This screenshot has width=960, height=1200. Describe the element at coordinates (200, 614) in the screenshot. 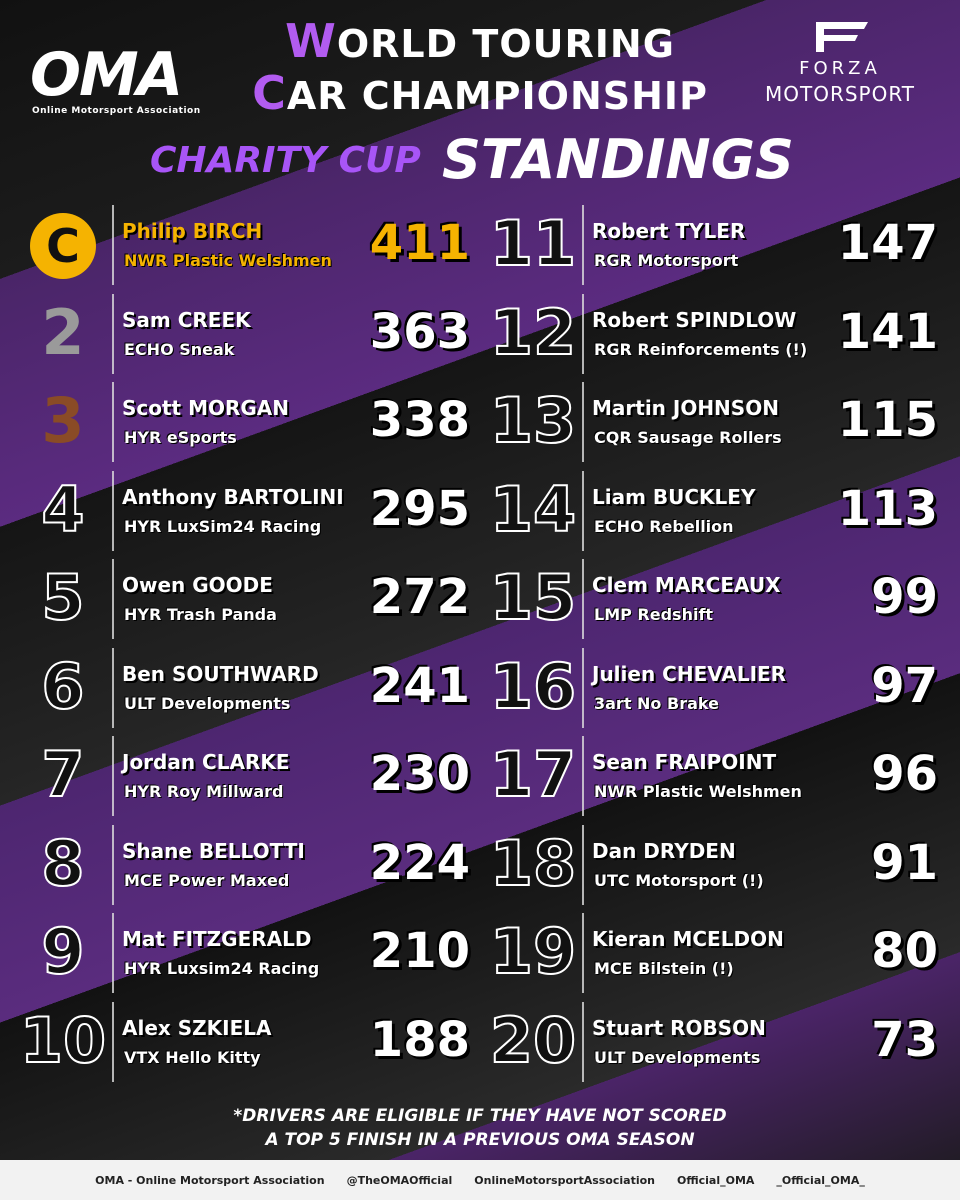

I see `team-name: HYR Trash Panda` at that location.